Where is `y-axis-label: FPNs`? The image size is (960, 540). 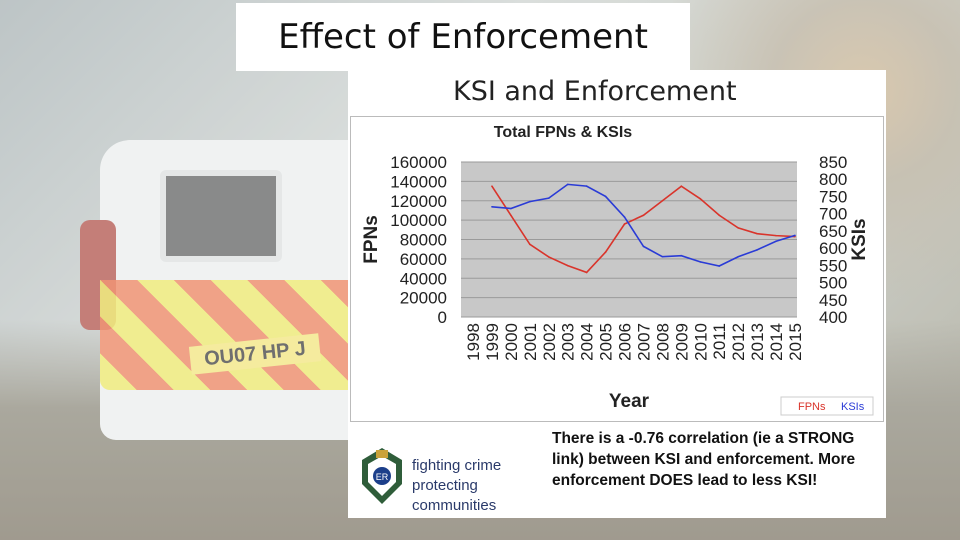 y-axis-label: FPNs is located at coordinates (371, 239).